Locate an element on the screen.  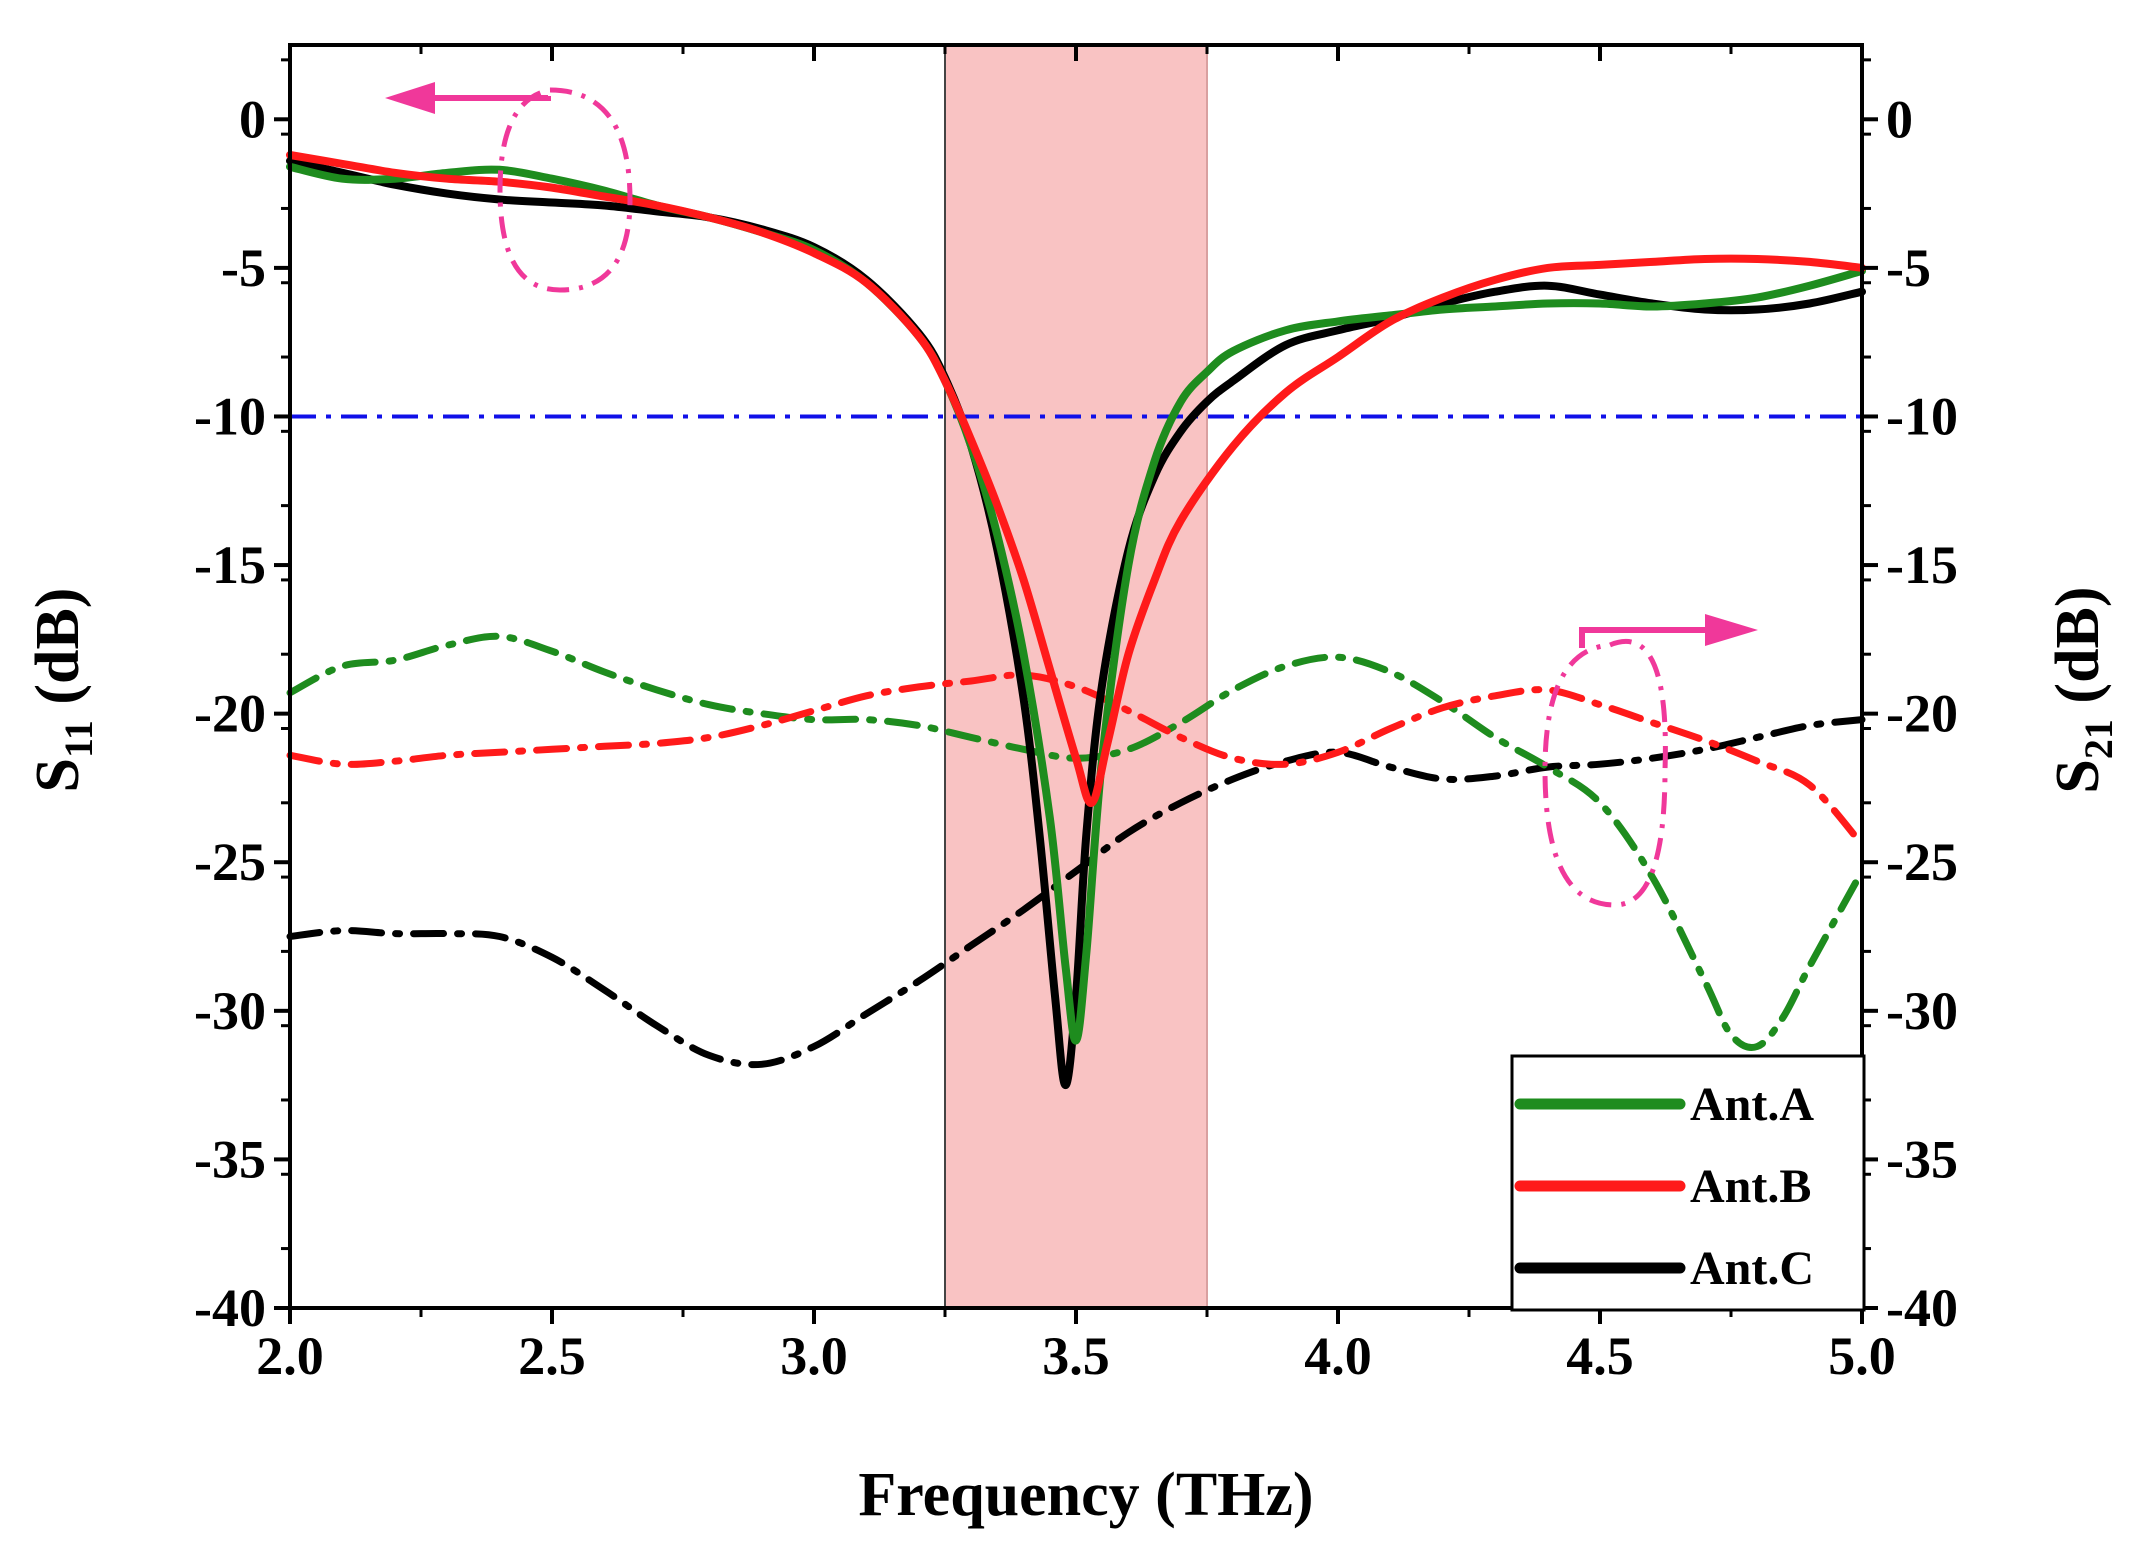
x-tick-label: 4.5 is located at coordinates (1600, 1356).